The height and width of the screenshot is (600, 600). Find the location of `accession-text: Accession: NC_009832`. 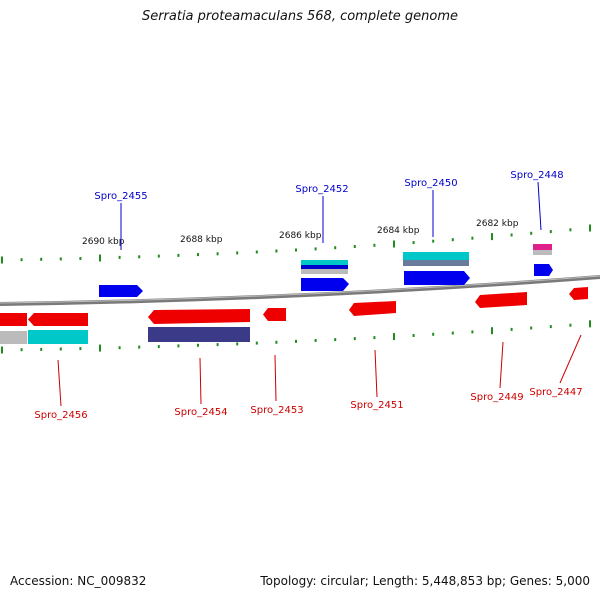

accession-text: Accession: NC_009832 is located at coordinates (78, 581).